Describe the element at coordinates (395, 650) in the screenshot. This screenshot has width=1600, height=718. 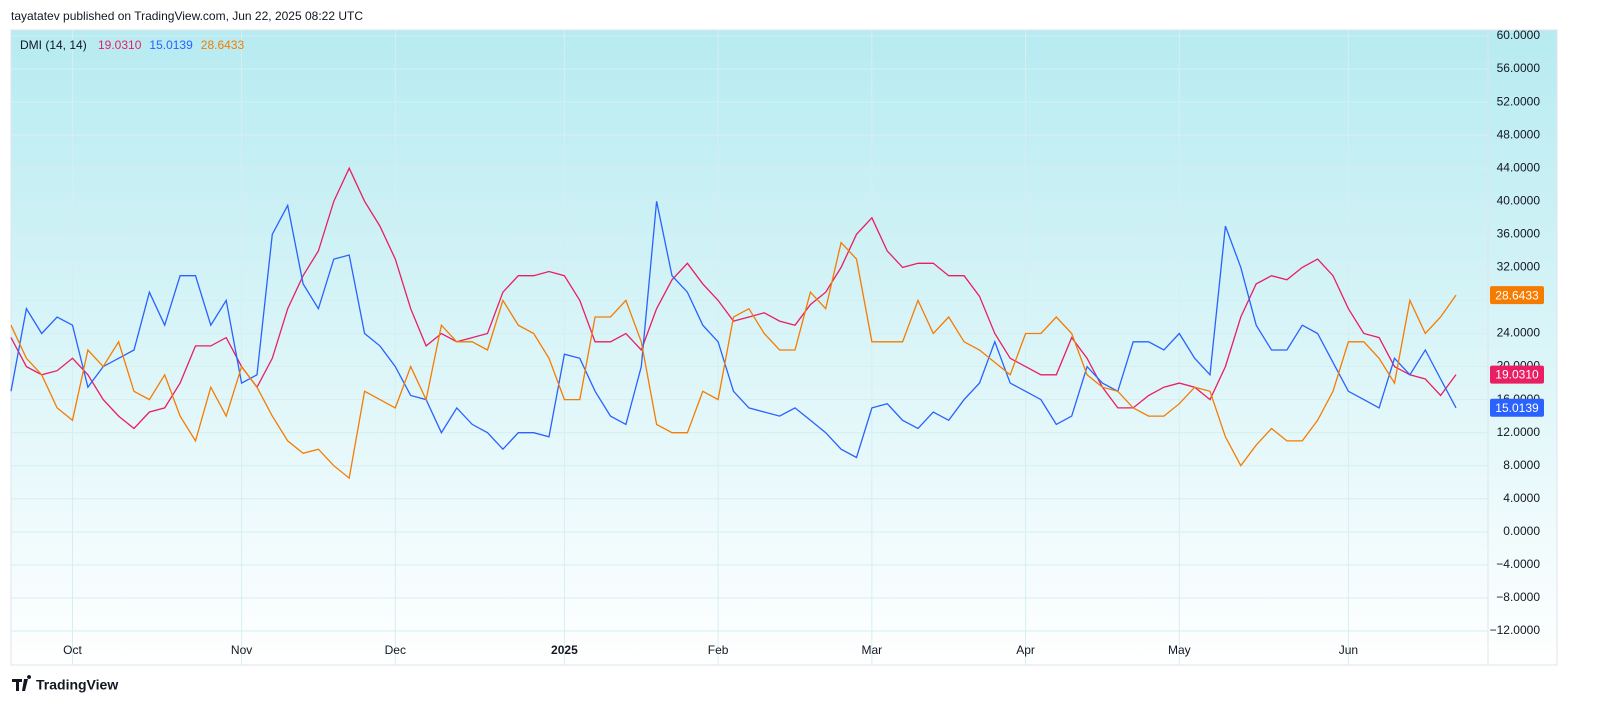
I see `x-tick-label: Dec` at that location.